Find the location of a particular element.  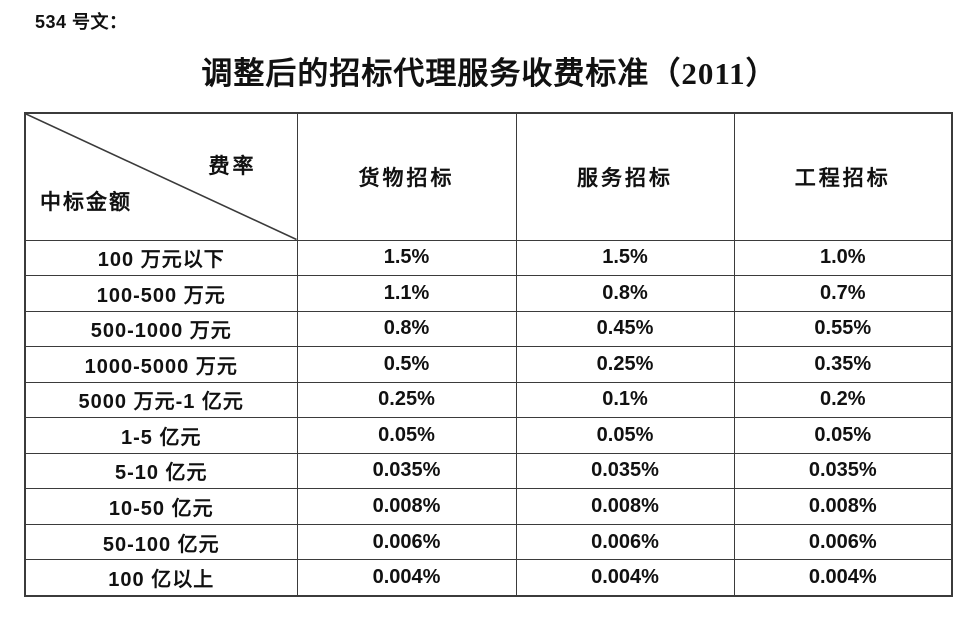

amount-cell: 10-50 亿元 is located at coordinates (161, 506).